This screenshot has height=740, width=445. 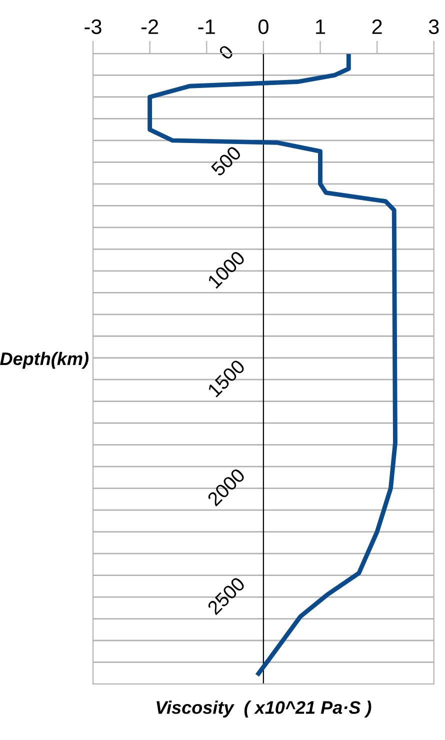 I want to click on x-tick-label: 1, so click(x=321, y=27).